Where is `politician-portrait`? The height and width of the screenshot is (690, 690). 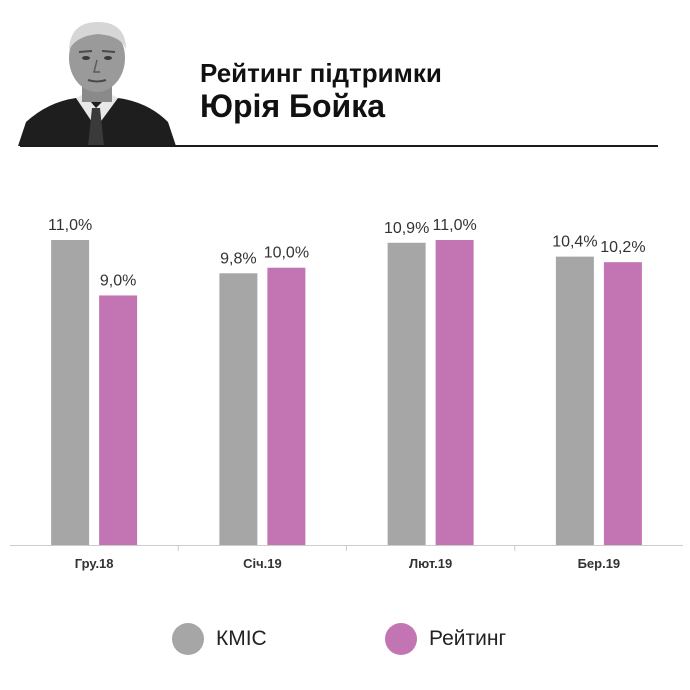
politician-portrait is located at coordinates (97, 84).